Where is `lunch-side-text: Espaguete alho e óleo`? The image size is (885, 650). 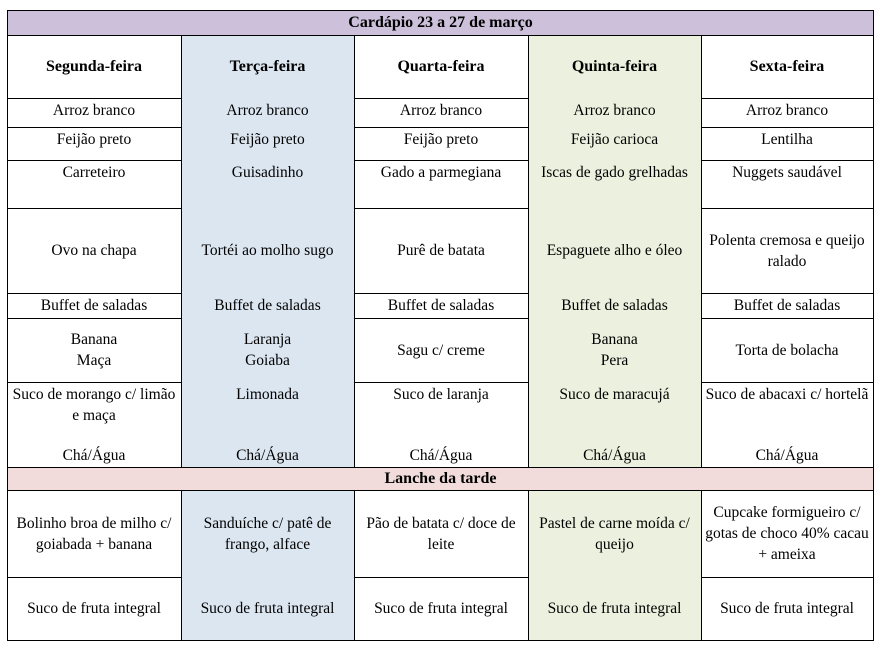
lunch-side-text: Espaguete alho e óleo is located at coordinates (614, 250).